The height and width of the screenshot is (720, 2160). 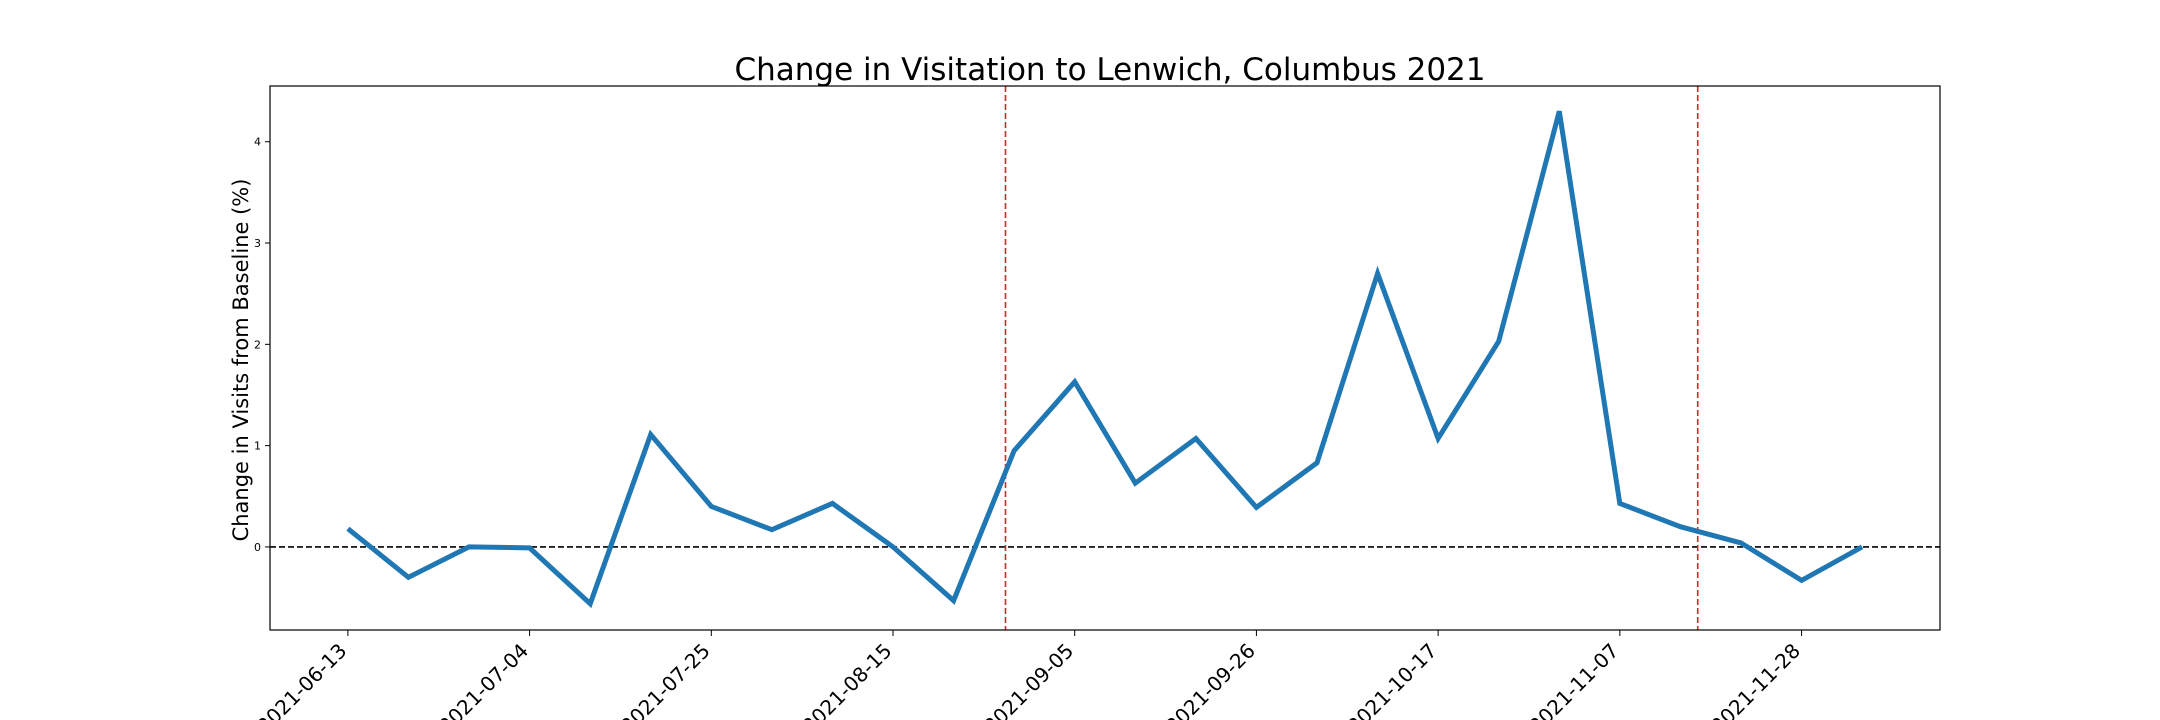 What do you see at coordinates (257, 344) in the screenshot?
I see `y-tick-label: 2` at bounding box center [257, 344].